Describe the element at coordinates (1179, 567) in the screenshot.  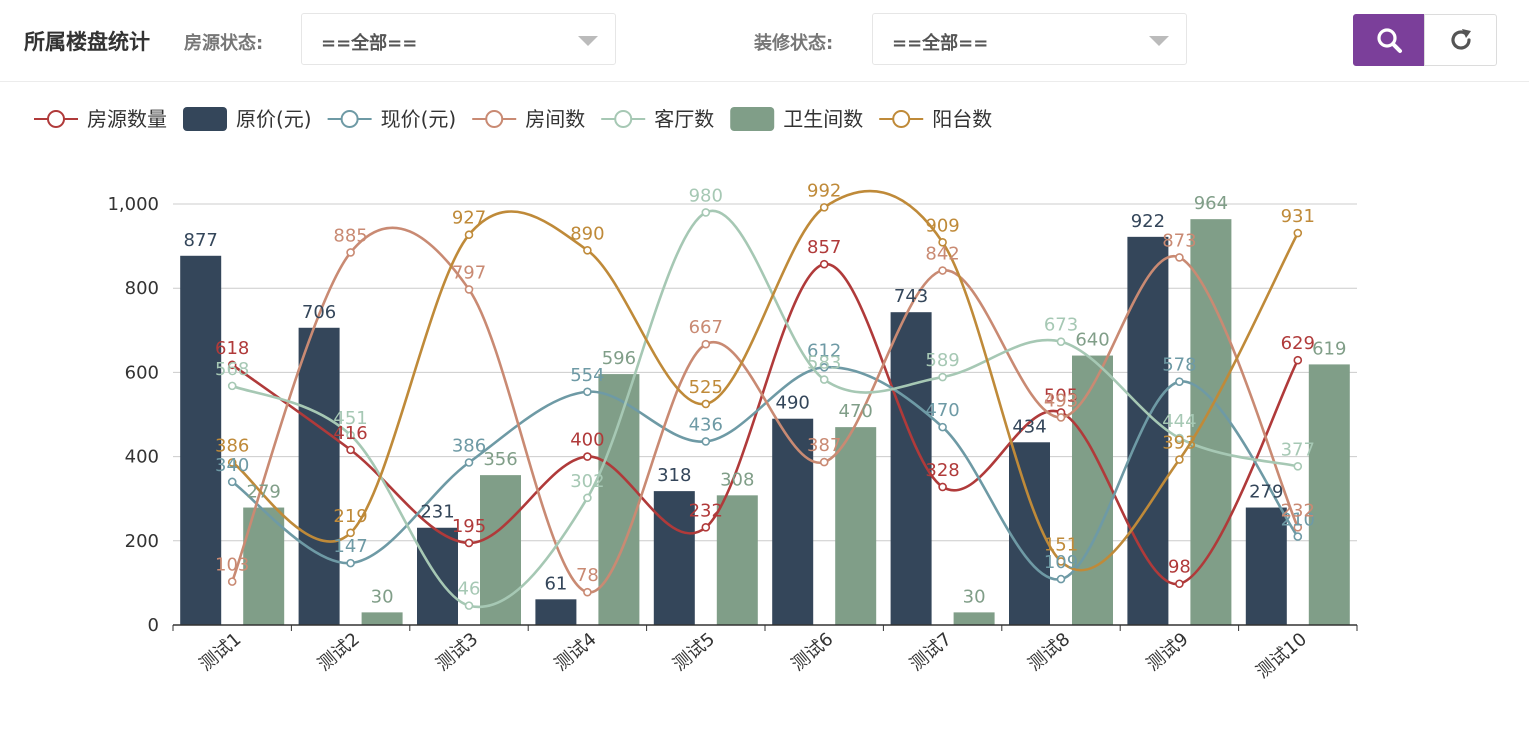
I see `data-label: 98` at that location.